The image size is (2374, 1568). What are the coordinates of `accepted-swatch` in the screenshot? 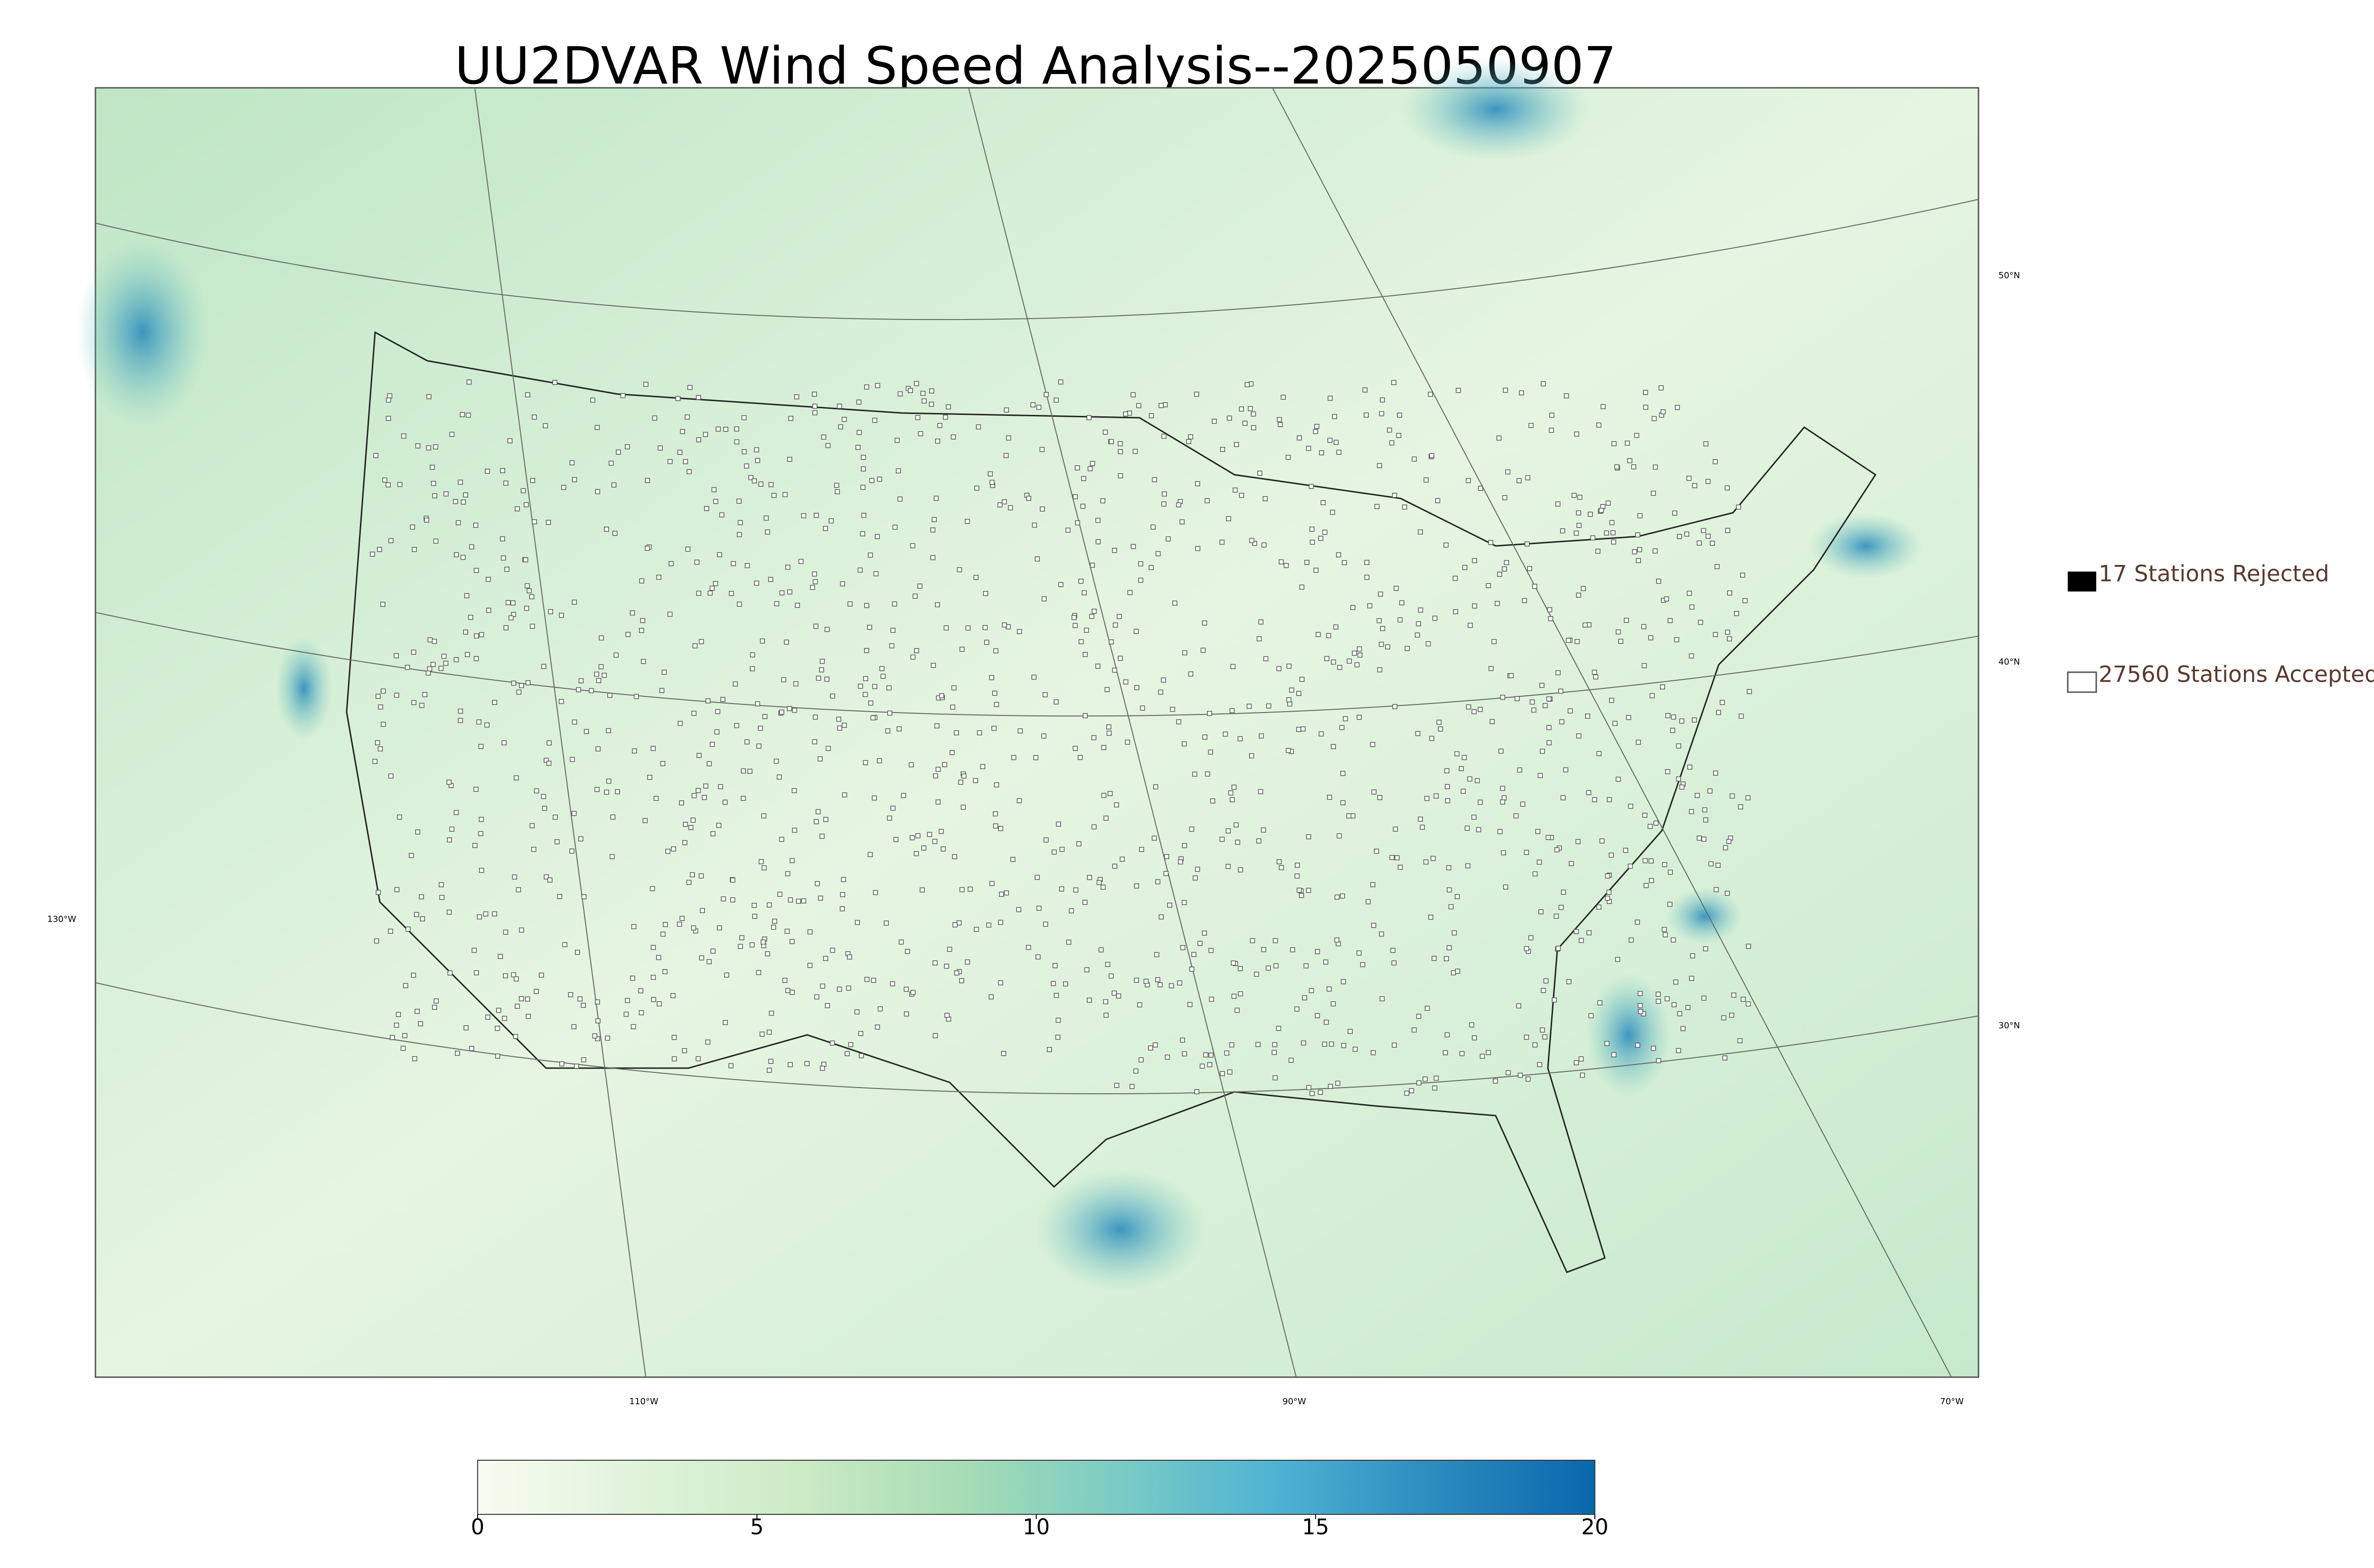 It's located at (2082, 682).